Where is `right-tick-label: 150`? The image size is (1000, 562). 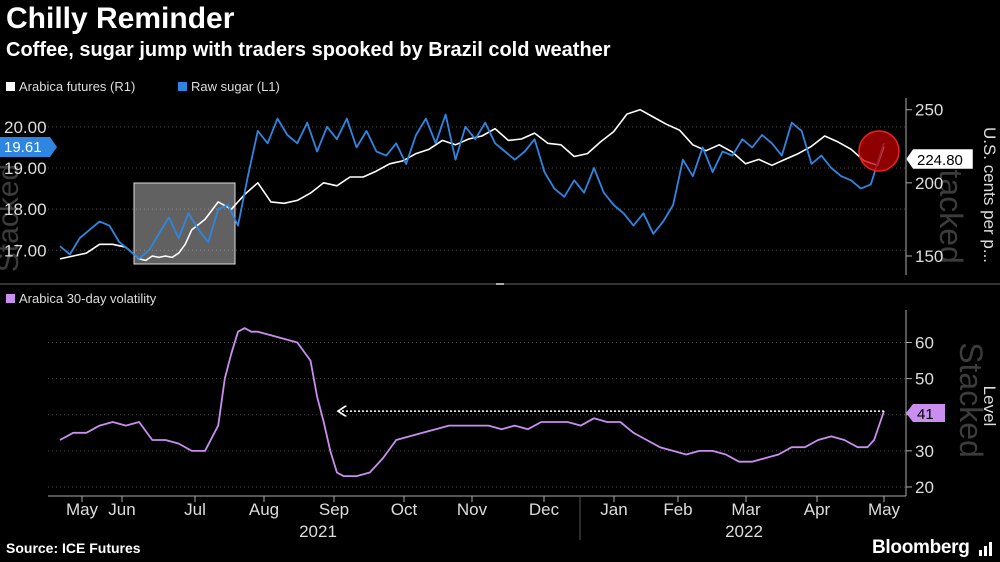
right-tick-label: 150 is located at coordinates (929, 256).